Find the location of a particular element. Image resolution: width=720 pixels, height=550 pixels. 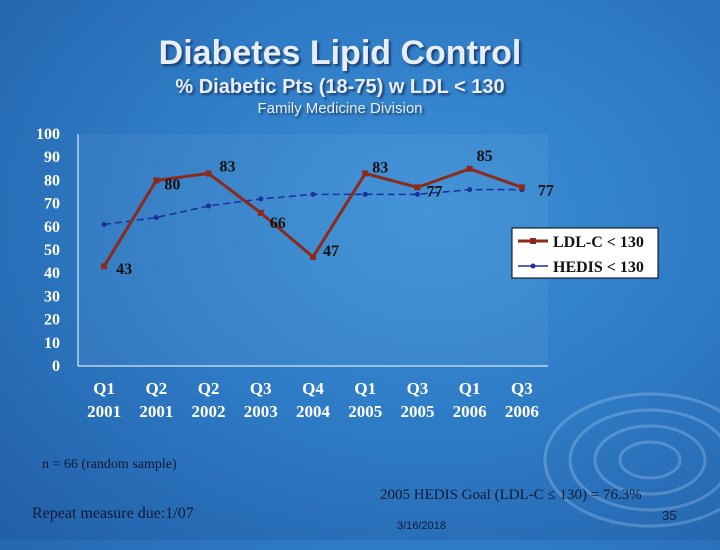

y-tick-label: 60 is located at coordinates (52, 227).